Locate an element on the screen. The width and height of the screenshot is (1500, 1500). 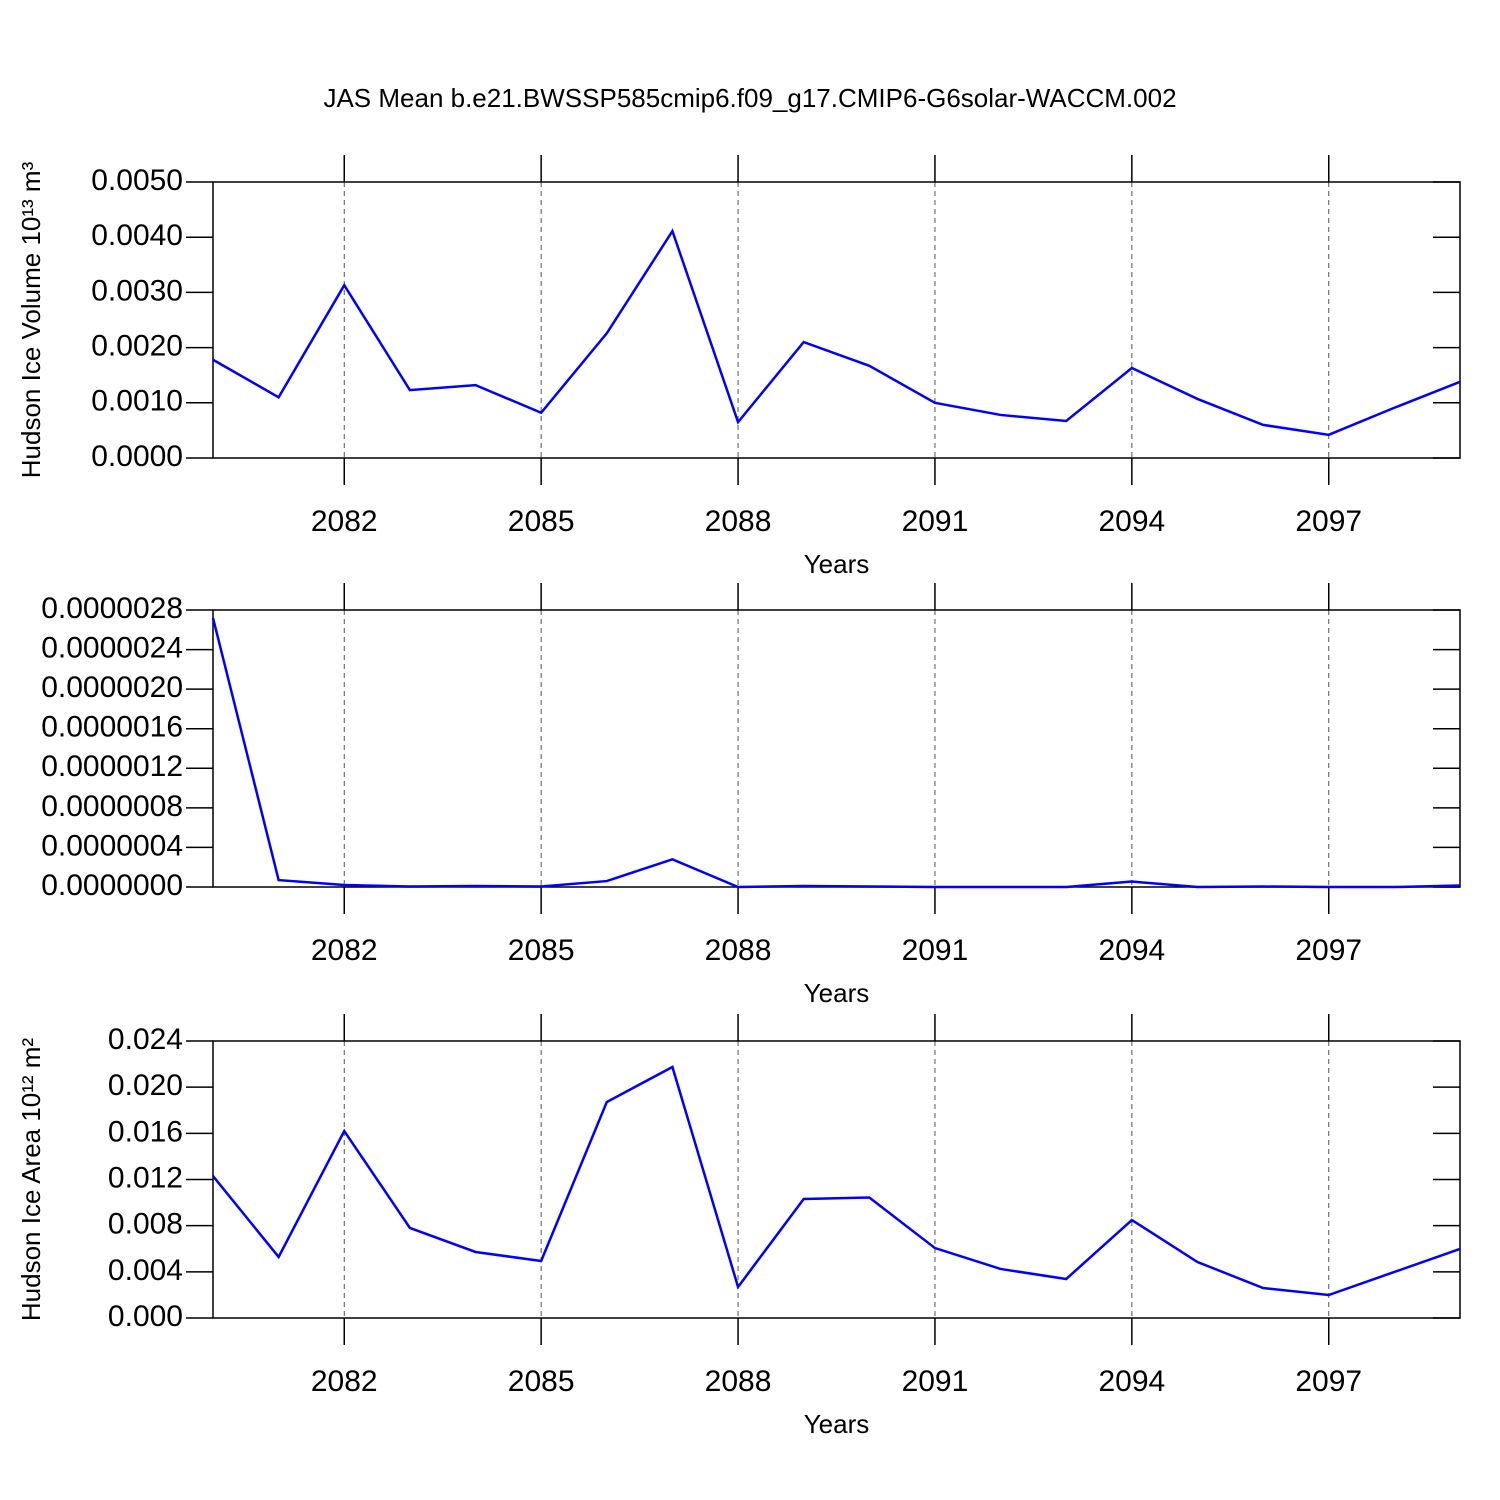
y-tick-label: 0.0000016 is located at coordinates (112, 727).